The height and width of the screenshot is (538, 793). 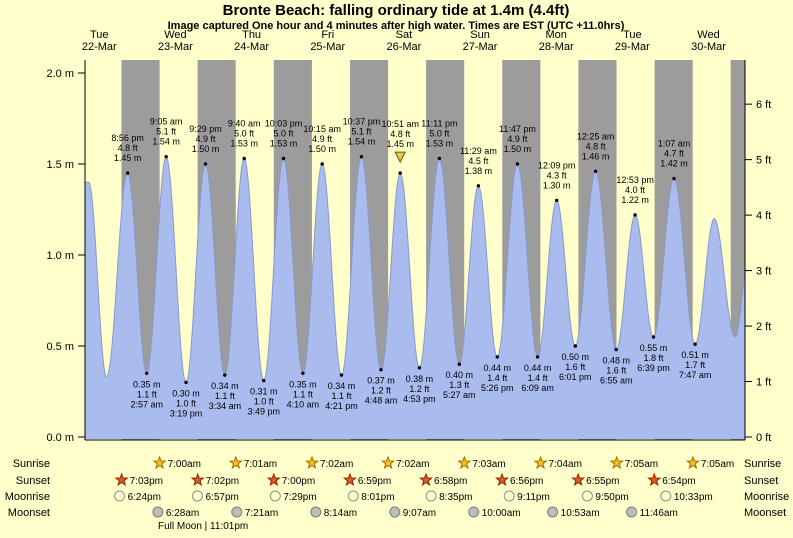 I want to click on day-label: Mon, so click(x=555, y=35).